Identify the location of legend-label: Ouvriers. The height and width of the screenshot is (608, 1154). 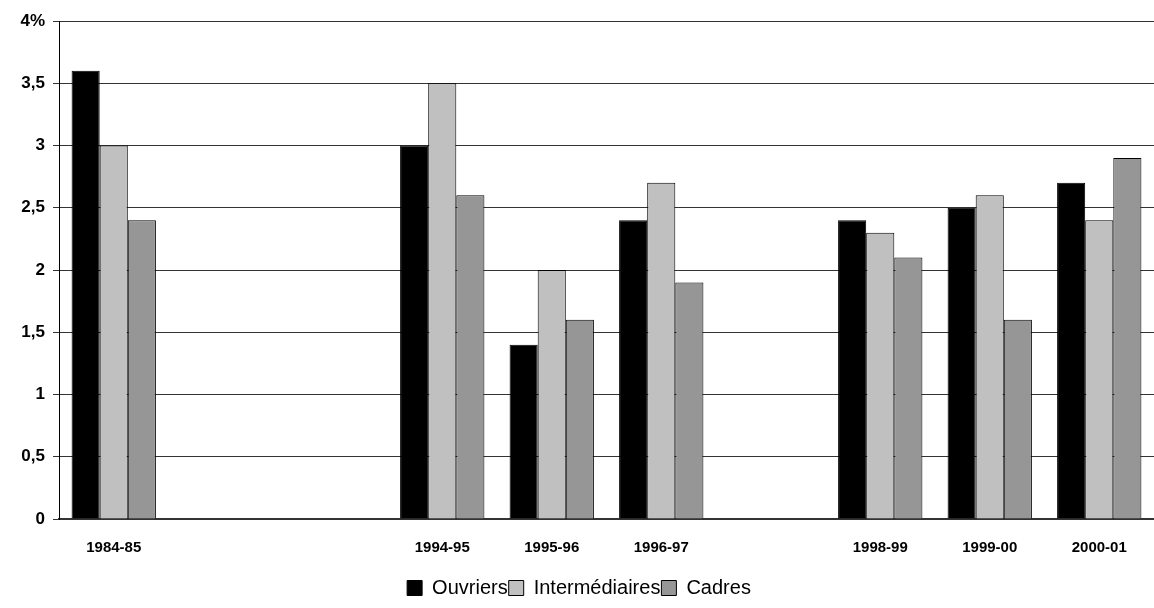
(470, 586).